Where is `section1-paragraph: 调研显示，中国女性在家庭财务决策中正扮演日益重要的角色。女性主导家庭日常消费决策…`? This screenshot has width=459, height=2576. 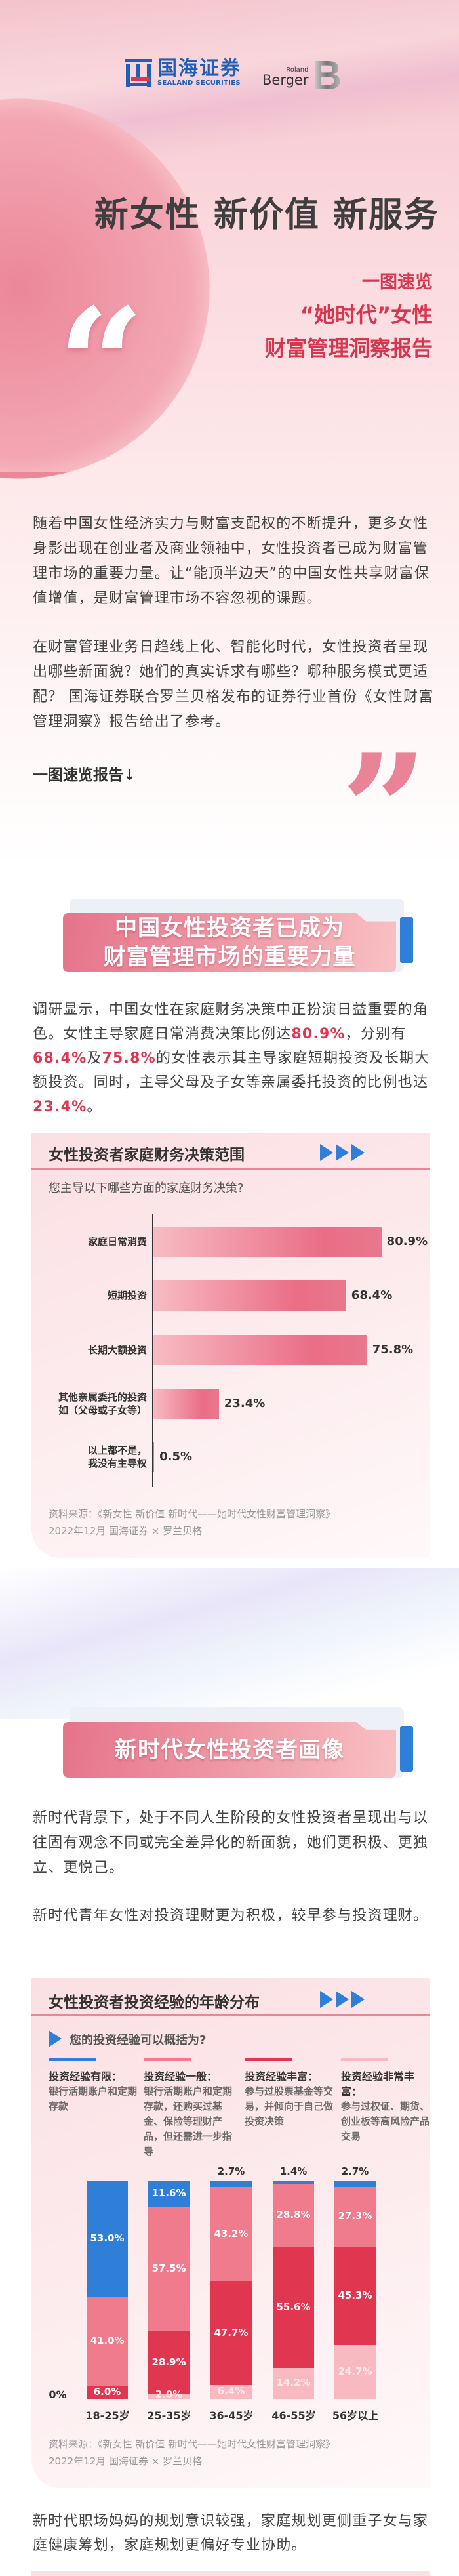 section1-paragraph: 调研显示，中国女性在家庭财务决策中正扮演日益重要的角色。女性主导家庭日常消费决策… is located at coordinates (236, 1058).